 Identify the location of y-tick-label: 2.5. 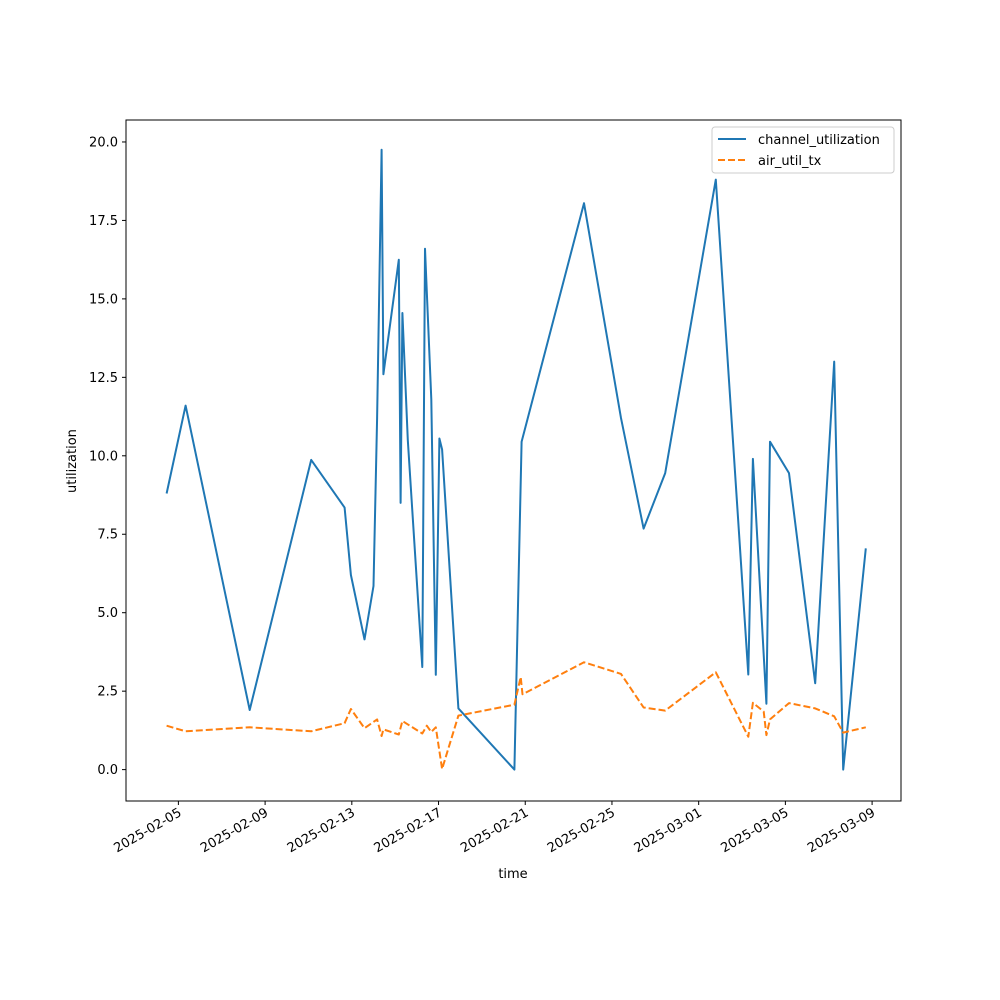
(107, 692).